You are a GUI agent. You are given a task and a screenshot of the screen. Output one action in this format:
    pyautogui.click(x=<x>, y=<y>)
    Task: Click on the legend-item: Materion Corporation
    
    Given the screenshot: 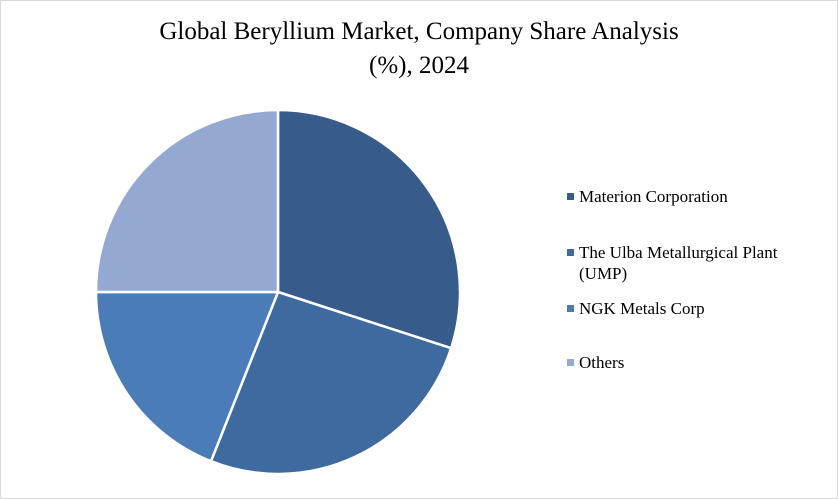 What is the action you would take?
    pyautogui.click(x=693, y=196)
    